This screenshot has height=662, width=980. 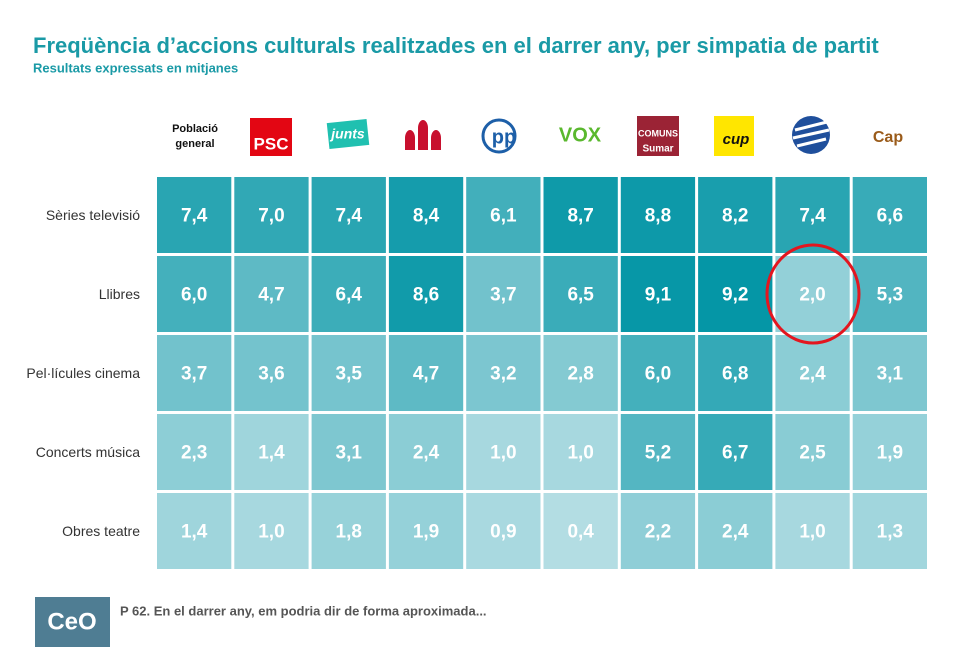 I want to click on chart-subtitle: Resultats expressats en mitjanes, so click(x=135, y=67).